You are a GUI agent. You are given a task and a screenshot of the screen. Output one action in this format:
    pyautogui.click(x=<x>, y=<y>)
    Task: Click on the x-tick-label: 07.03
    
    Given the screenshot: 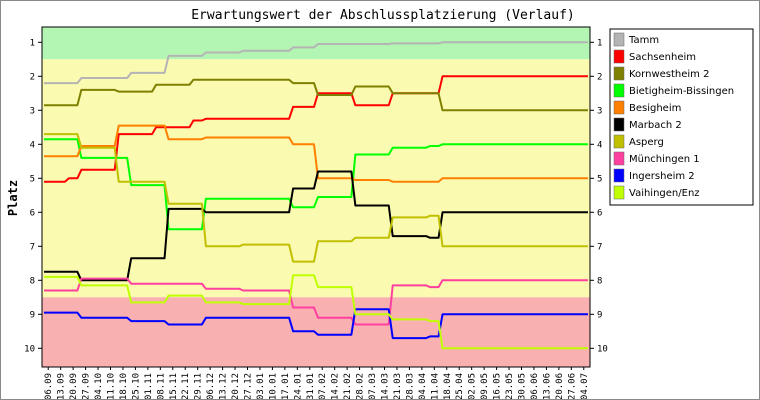 What is the action you would take?
    pyautogui.click(x=373, y=386)
    